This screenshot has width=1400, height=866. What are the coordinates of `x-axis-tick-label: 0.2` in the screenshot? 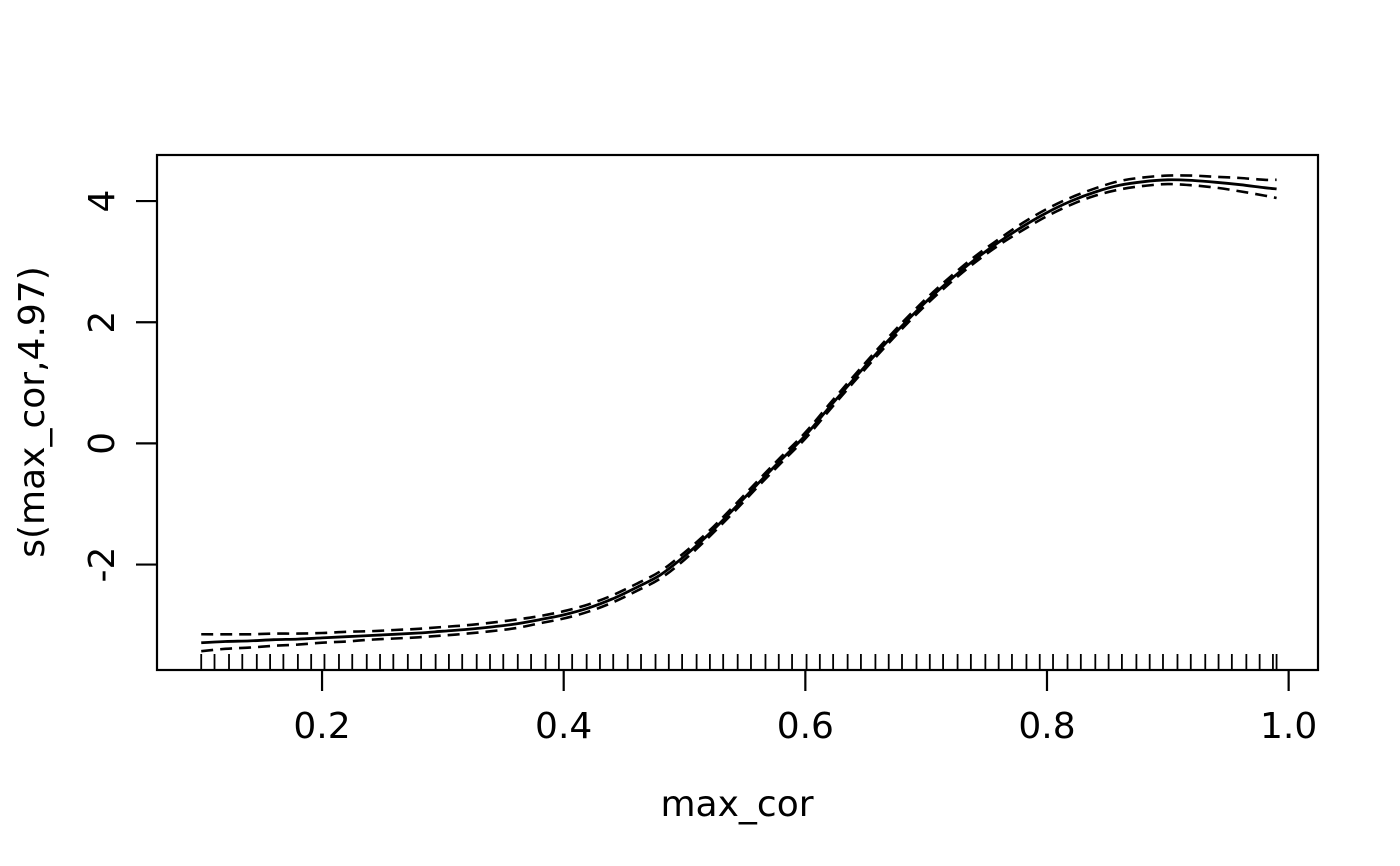 It's located at (321, 726).